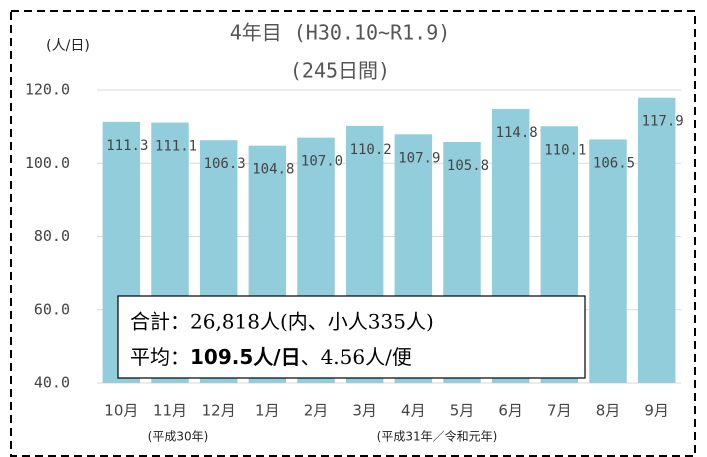 This screenshot has height=457, width=707. I want to click on value-label: 110.1, so click(565, 150).